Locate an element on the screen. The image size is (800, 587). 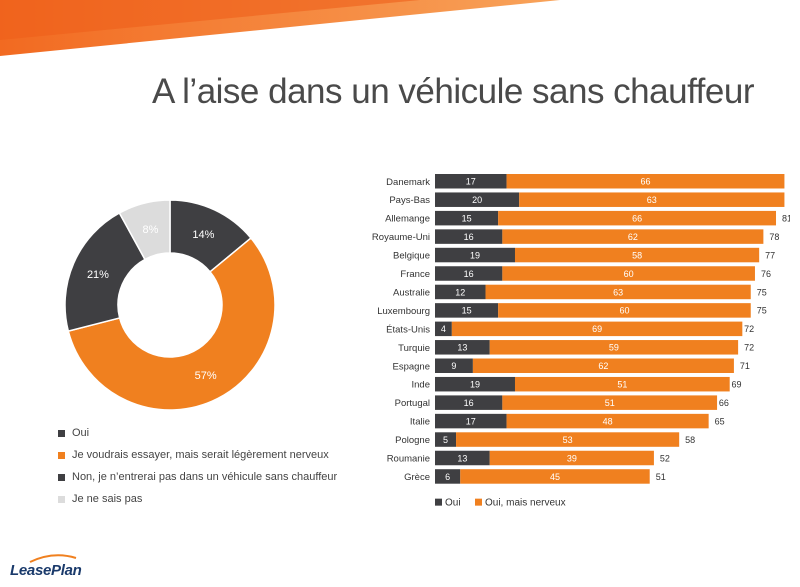
legend-item: Je ne sais pas is located at coordinates (100, 499).